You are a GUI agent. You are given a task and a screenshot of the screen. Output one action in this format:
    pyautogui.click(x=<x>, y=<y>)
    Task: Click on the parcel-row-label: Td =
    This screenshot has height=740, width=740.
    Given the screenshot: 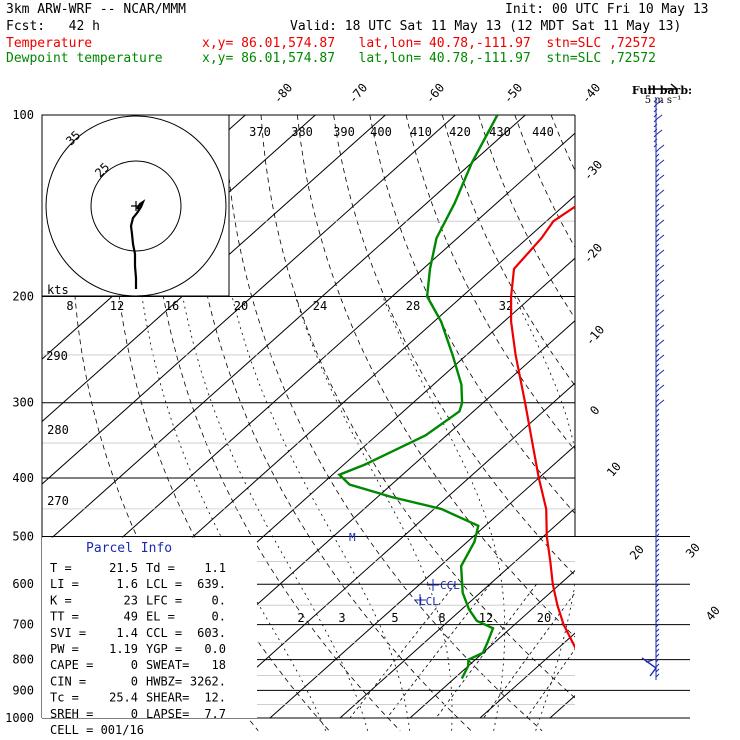 What is the action you would take?
    pyautogui.click(x=160, y=568)
    